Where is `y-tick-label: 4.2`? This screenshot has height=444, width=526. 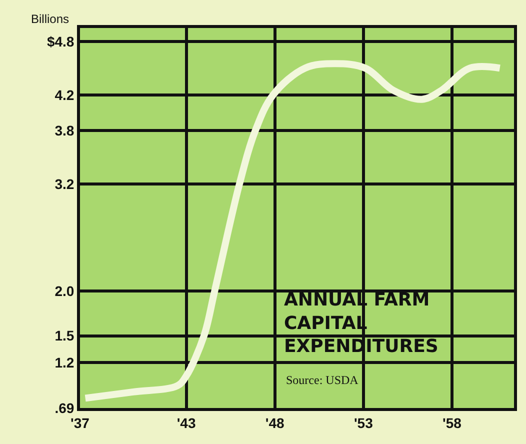 y-tick-label: 4.2 is located at coordinates (64, 94).